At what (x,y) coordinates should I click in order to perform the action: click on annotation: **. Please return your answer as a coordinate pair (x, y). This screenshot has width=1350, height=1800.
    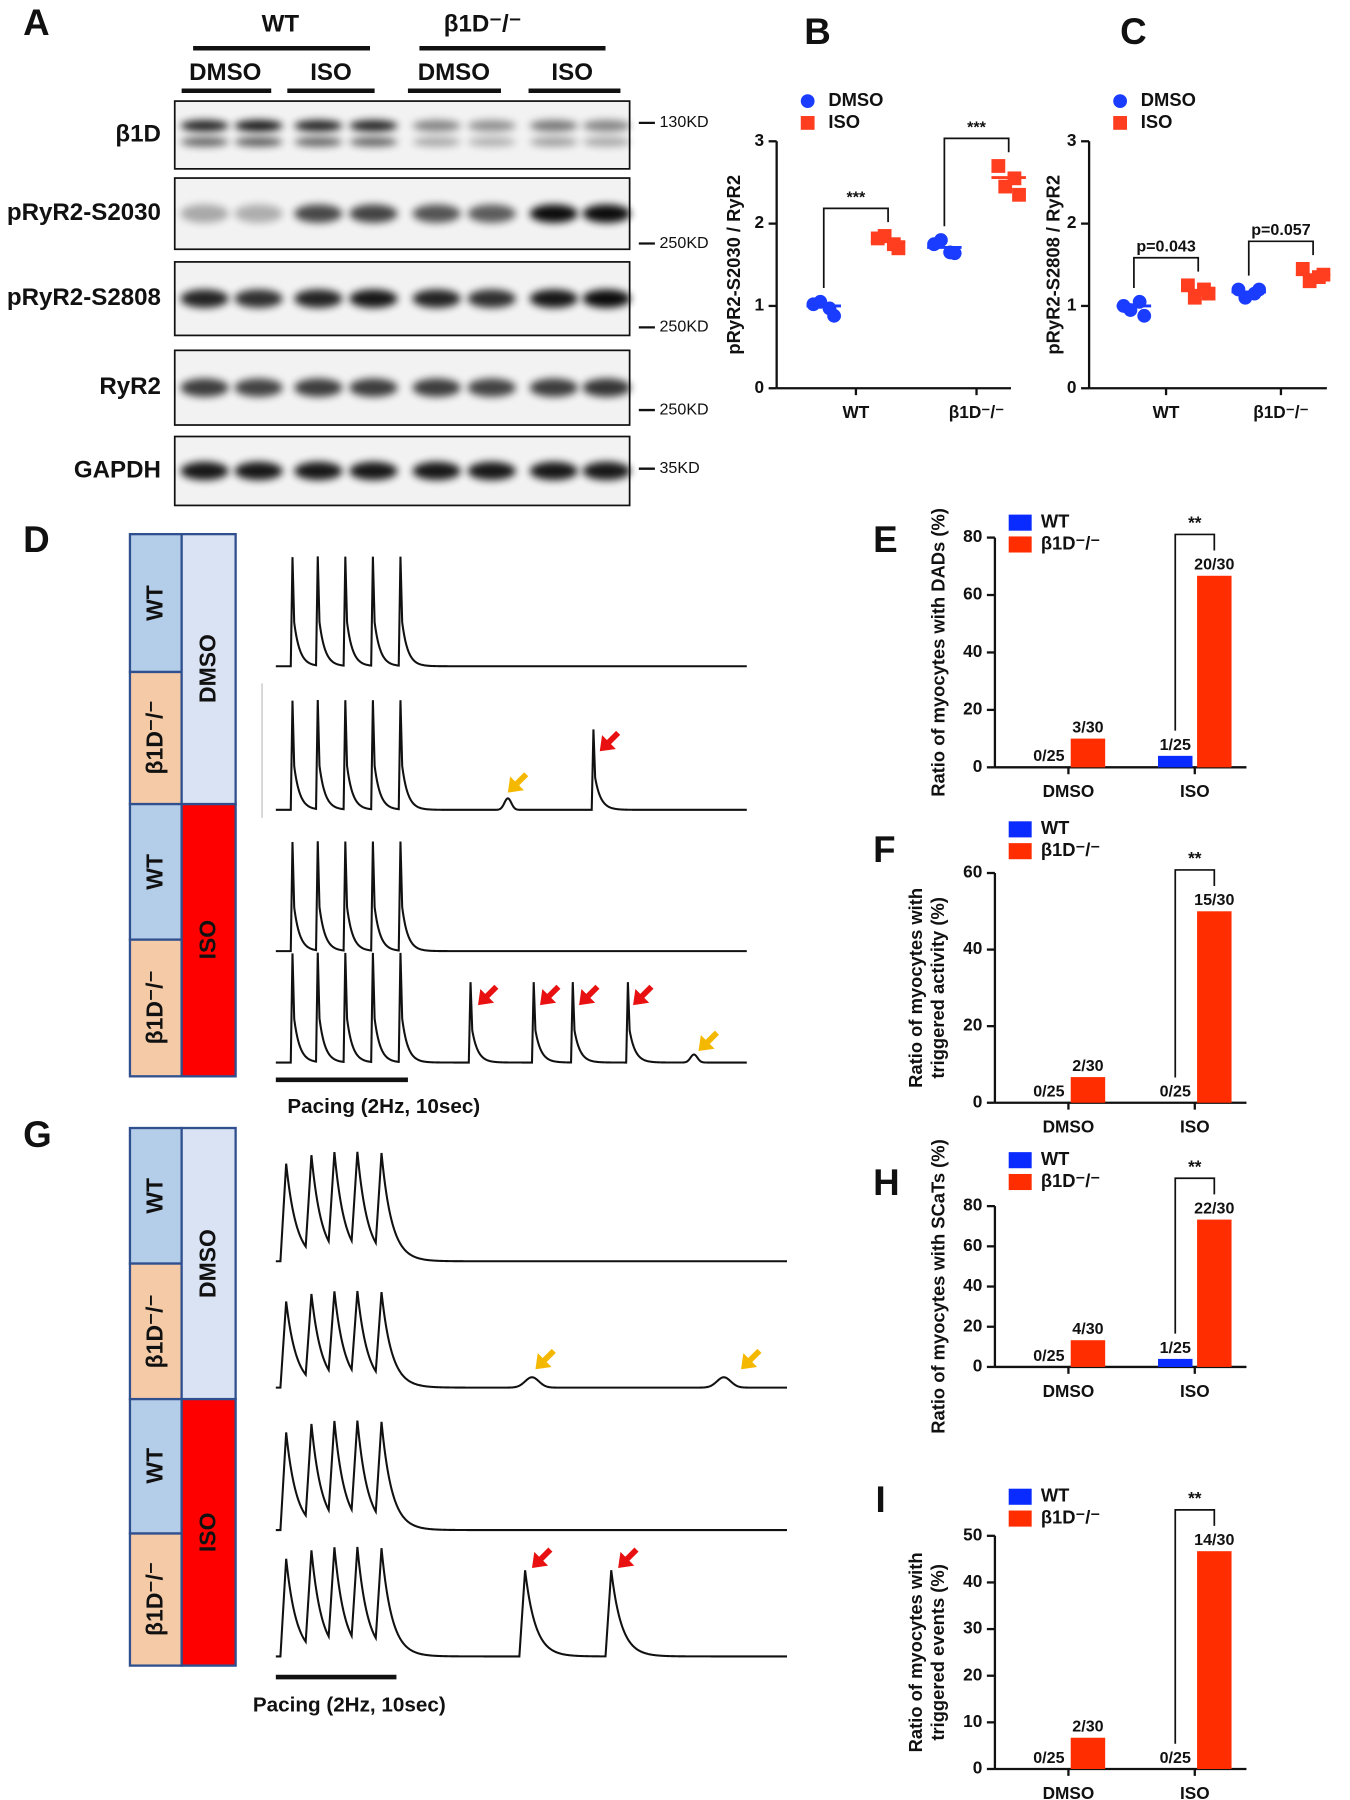
    Looking at the image, I should click on (1195, 858).